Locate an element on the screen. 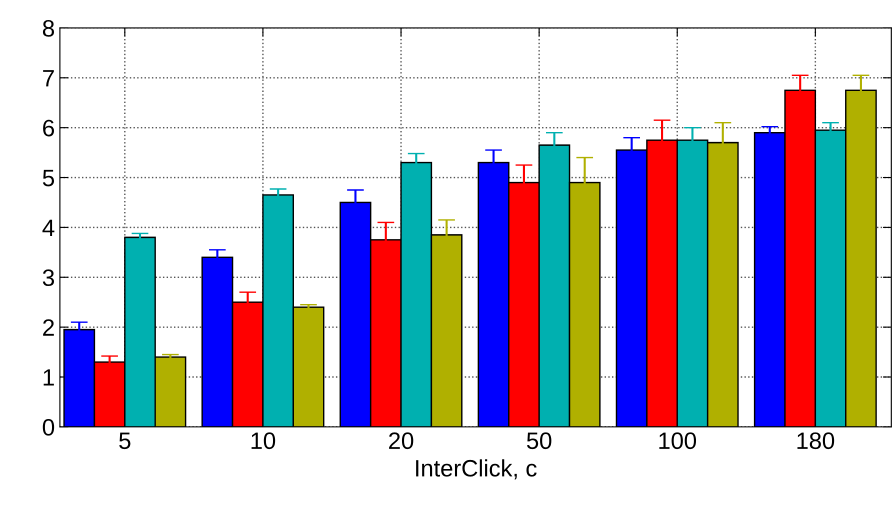 The image size is (894, 527). y-tick-label: 7 is located at coordinates (48, 78).